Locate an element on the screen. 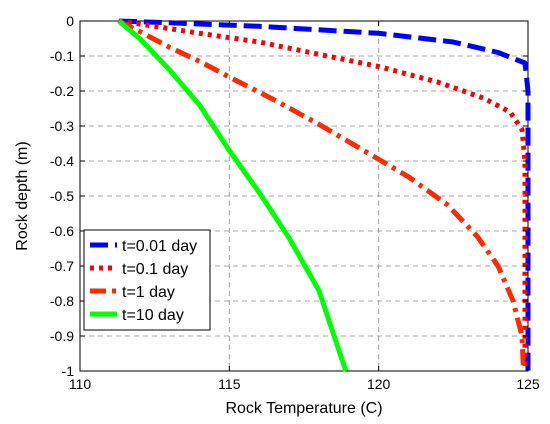 Image resolution: width=550 pixels, height=424 pixels. x-tick-label: 125 is located at coordinates (528, 384).